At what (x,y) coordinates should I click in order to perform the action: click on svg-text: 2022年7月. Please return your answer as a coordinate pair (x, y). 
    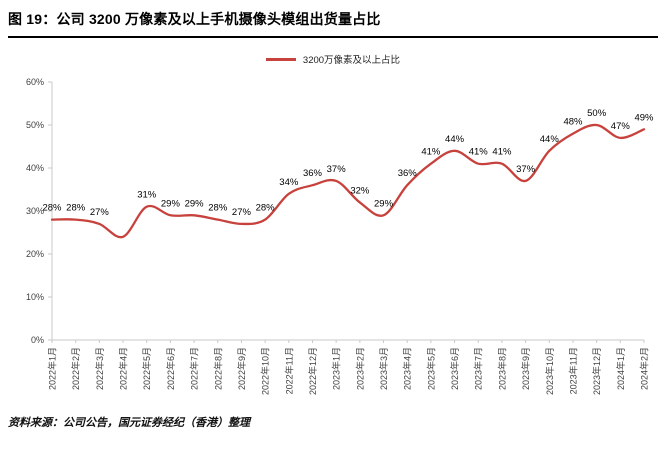
    Looking at the image, I should click on (194, 368).